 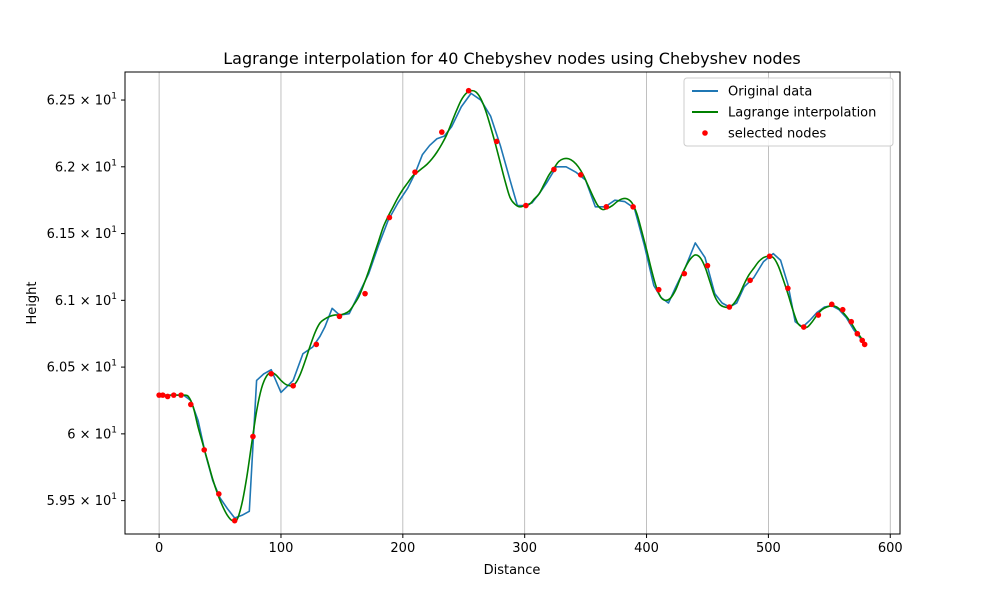 I want to click on legend-label-lagrange-interpolation: Lagrange interpolation, so click(x=802, y=113).